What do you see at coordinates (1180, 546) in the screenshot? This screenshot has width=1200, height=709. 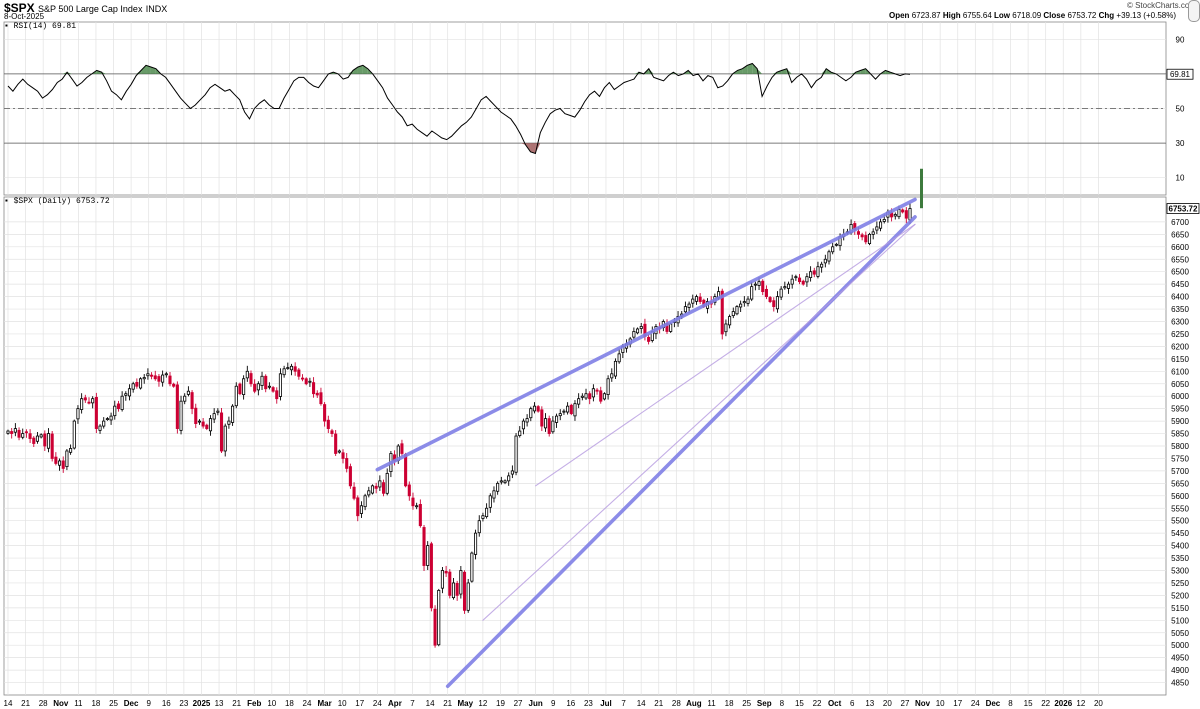 I see `price-tick-label: 5400` at bounding box center [1180, 546].